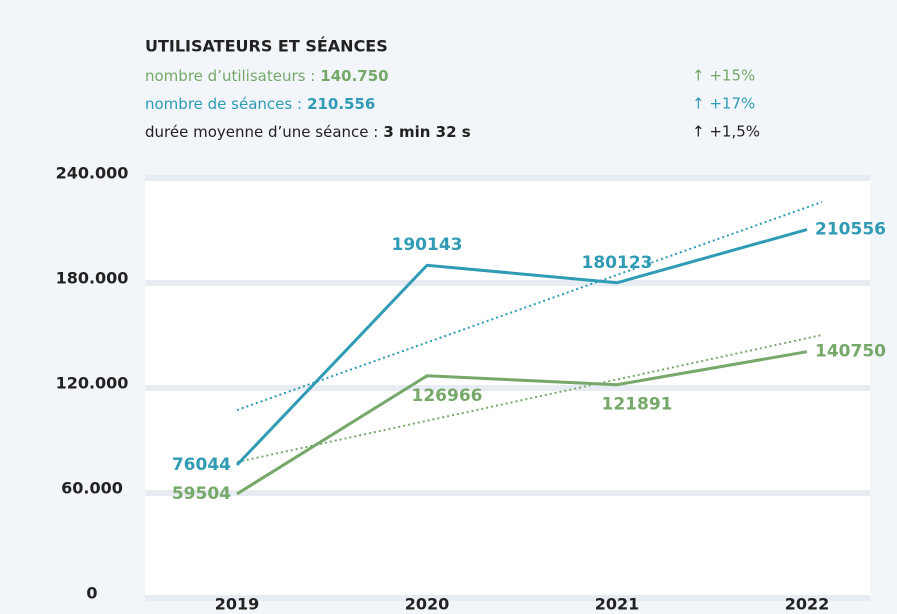  What do you see at coordinates (201, 494) in the screenshot?
I see `data-label: 59504` at bounding box center [201, 494].